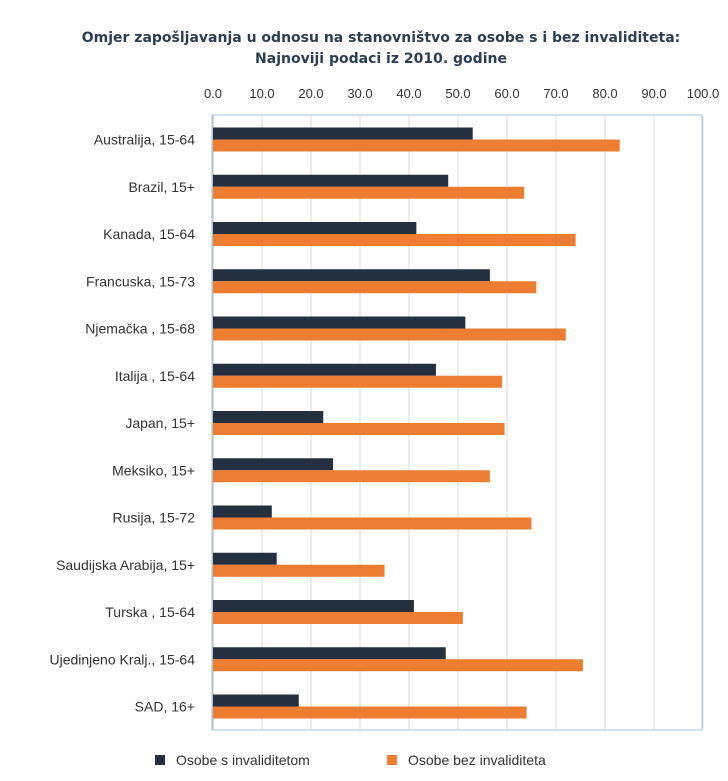  I want to click on category-label: Turska , 15-64, so click(150, 612).